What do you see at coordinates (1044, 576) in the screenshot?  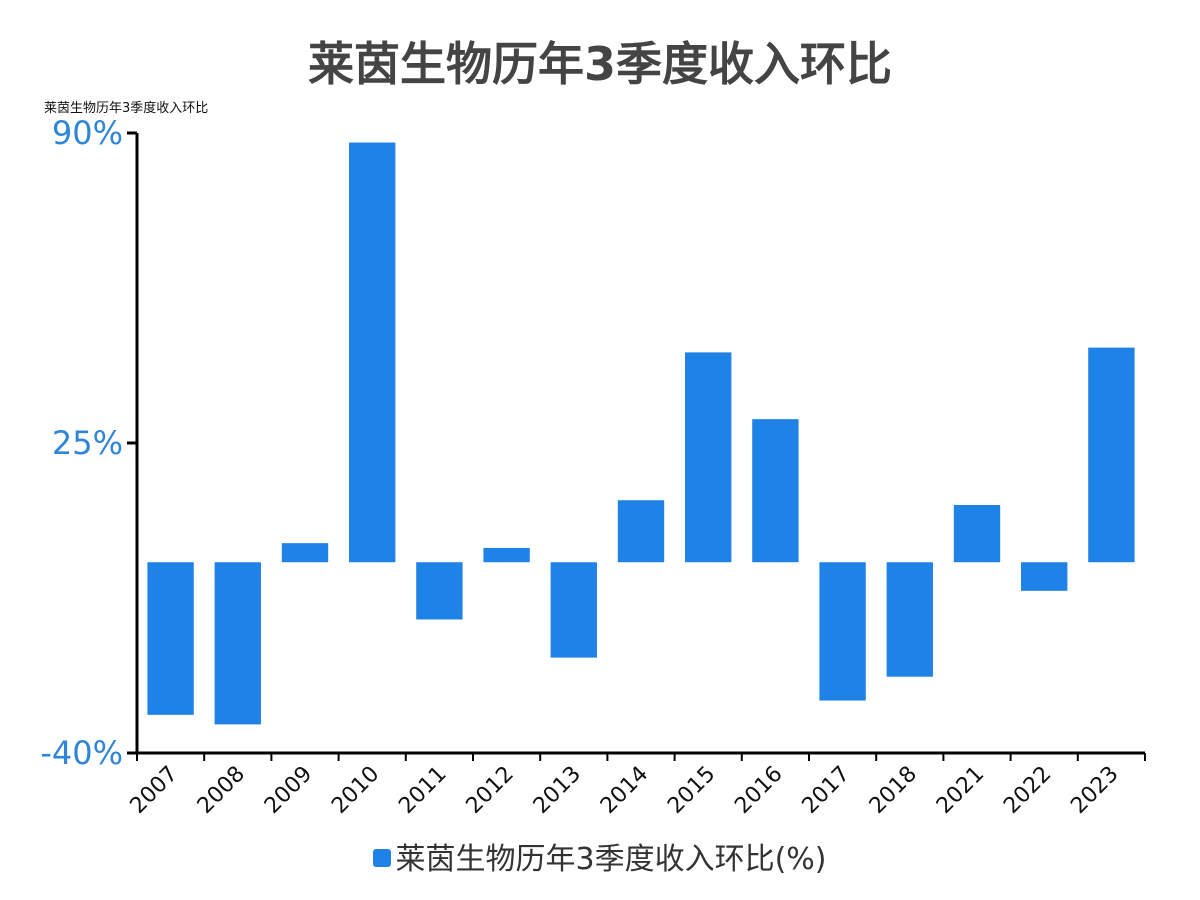 I see `bar-2022` at bounding box center [1044, 576].